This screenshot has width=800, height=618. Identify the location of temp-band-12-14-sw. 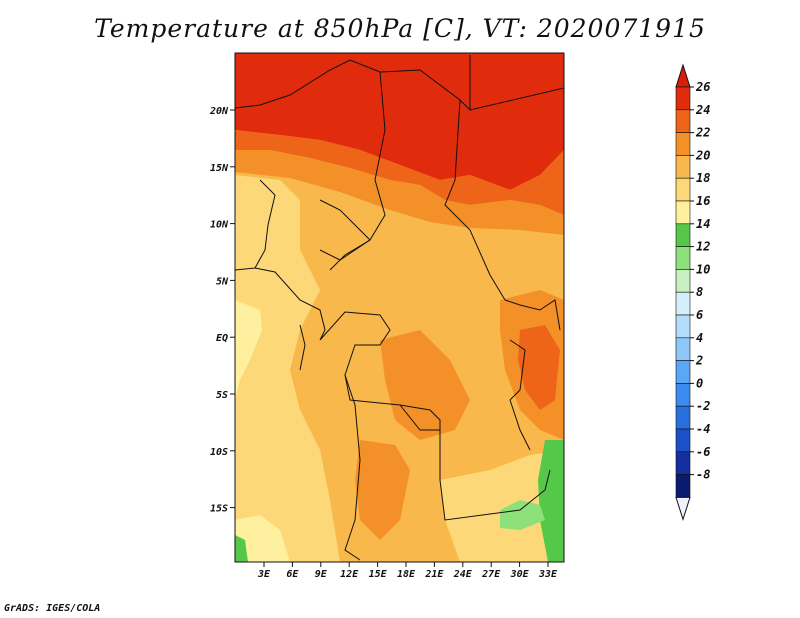
(241, 548).